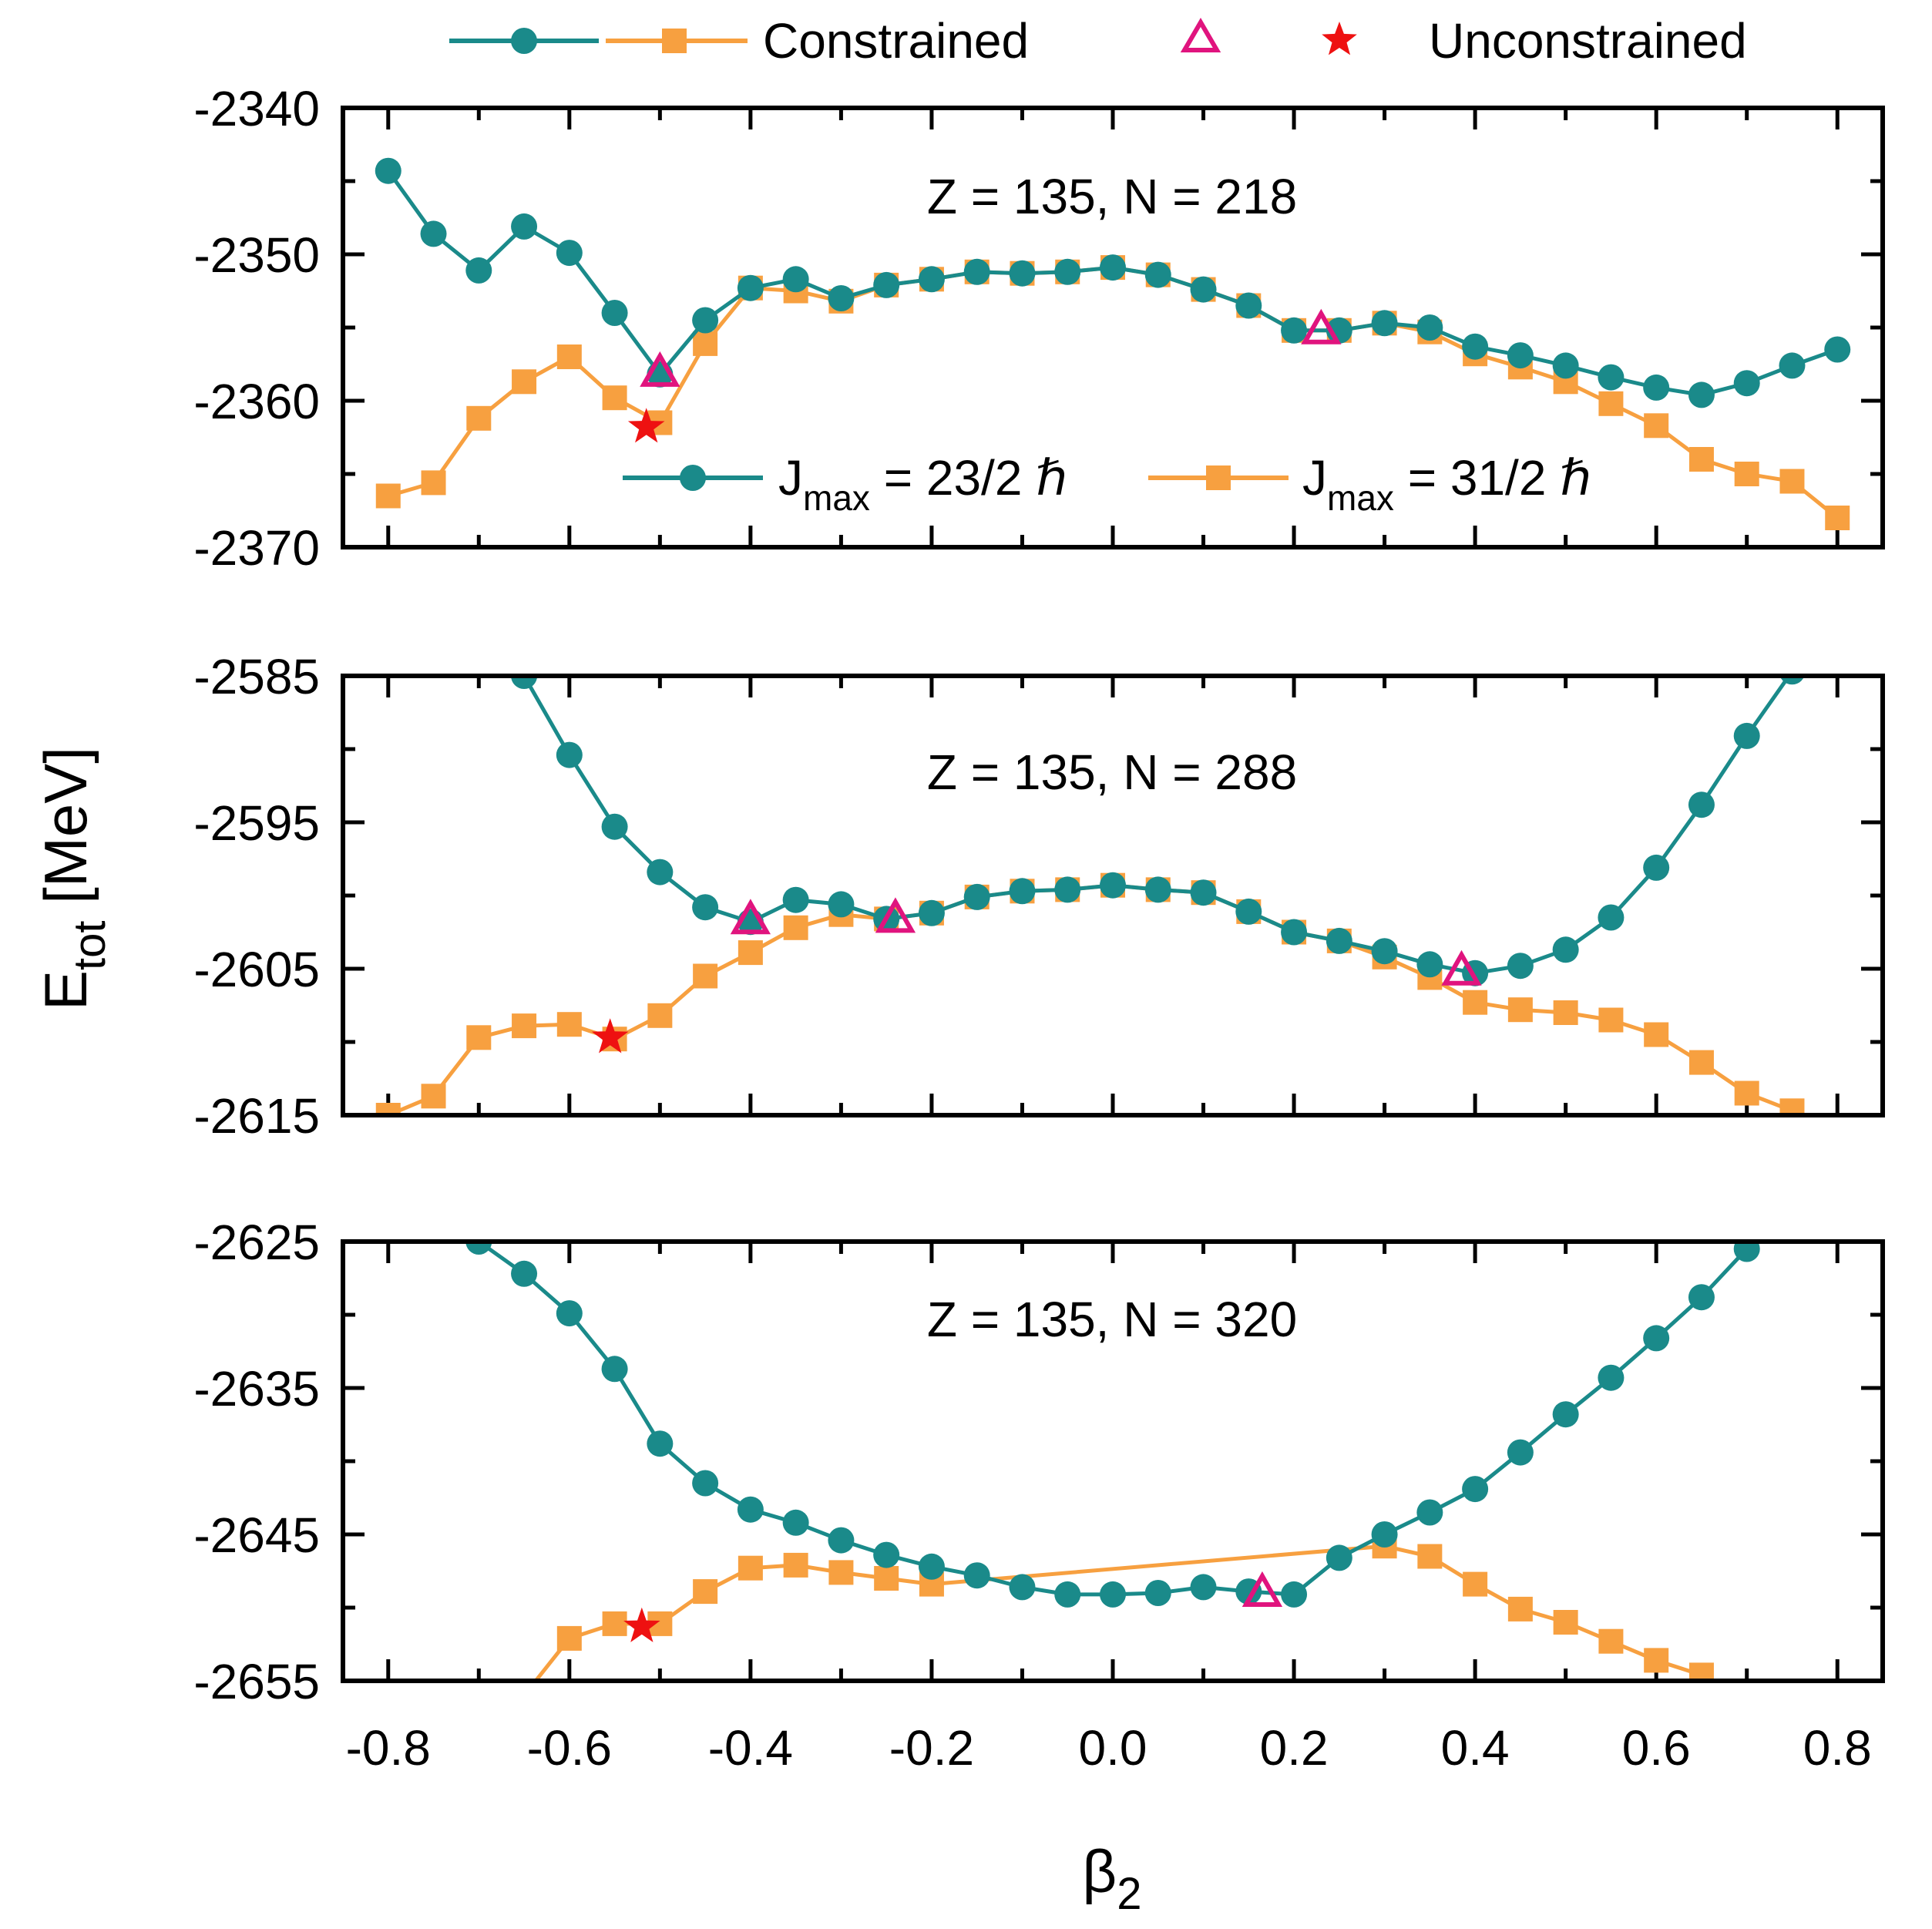  I want to click on x-axis-label-main: β, so click(1099, 1871).